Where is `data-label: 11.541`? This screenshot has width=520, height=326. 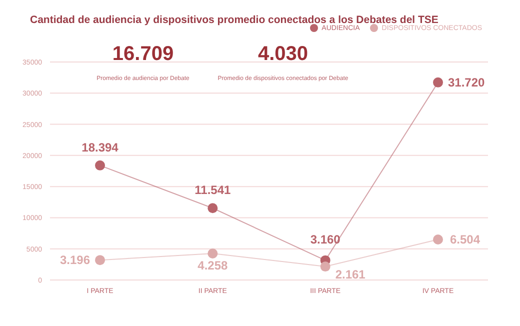 data-label: 11.541 is located at coordinates (213, 190).